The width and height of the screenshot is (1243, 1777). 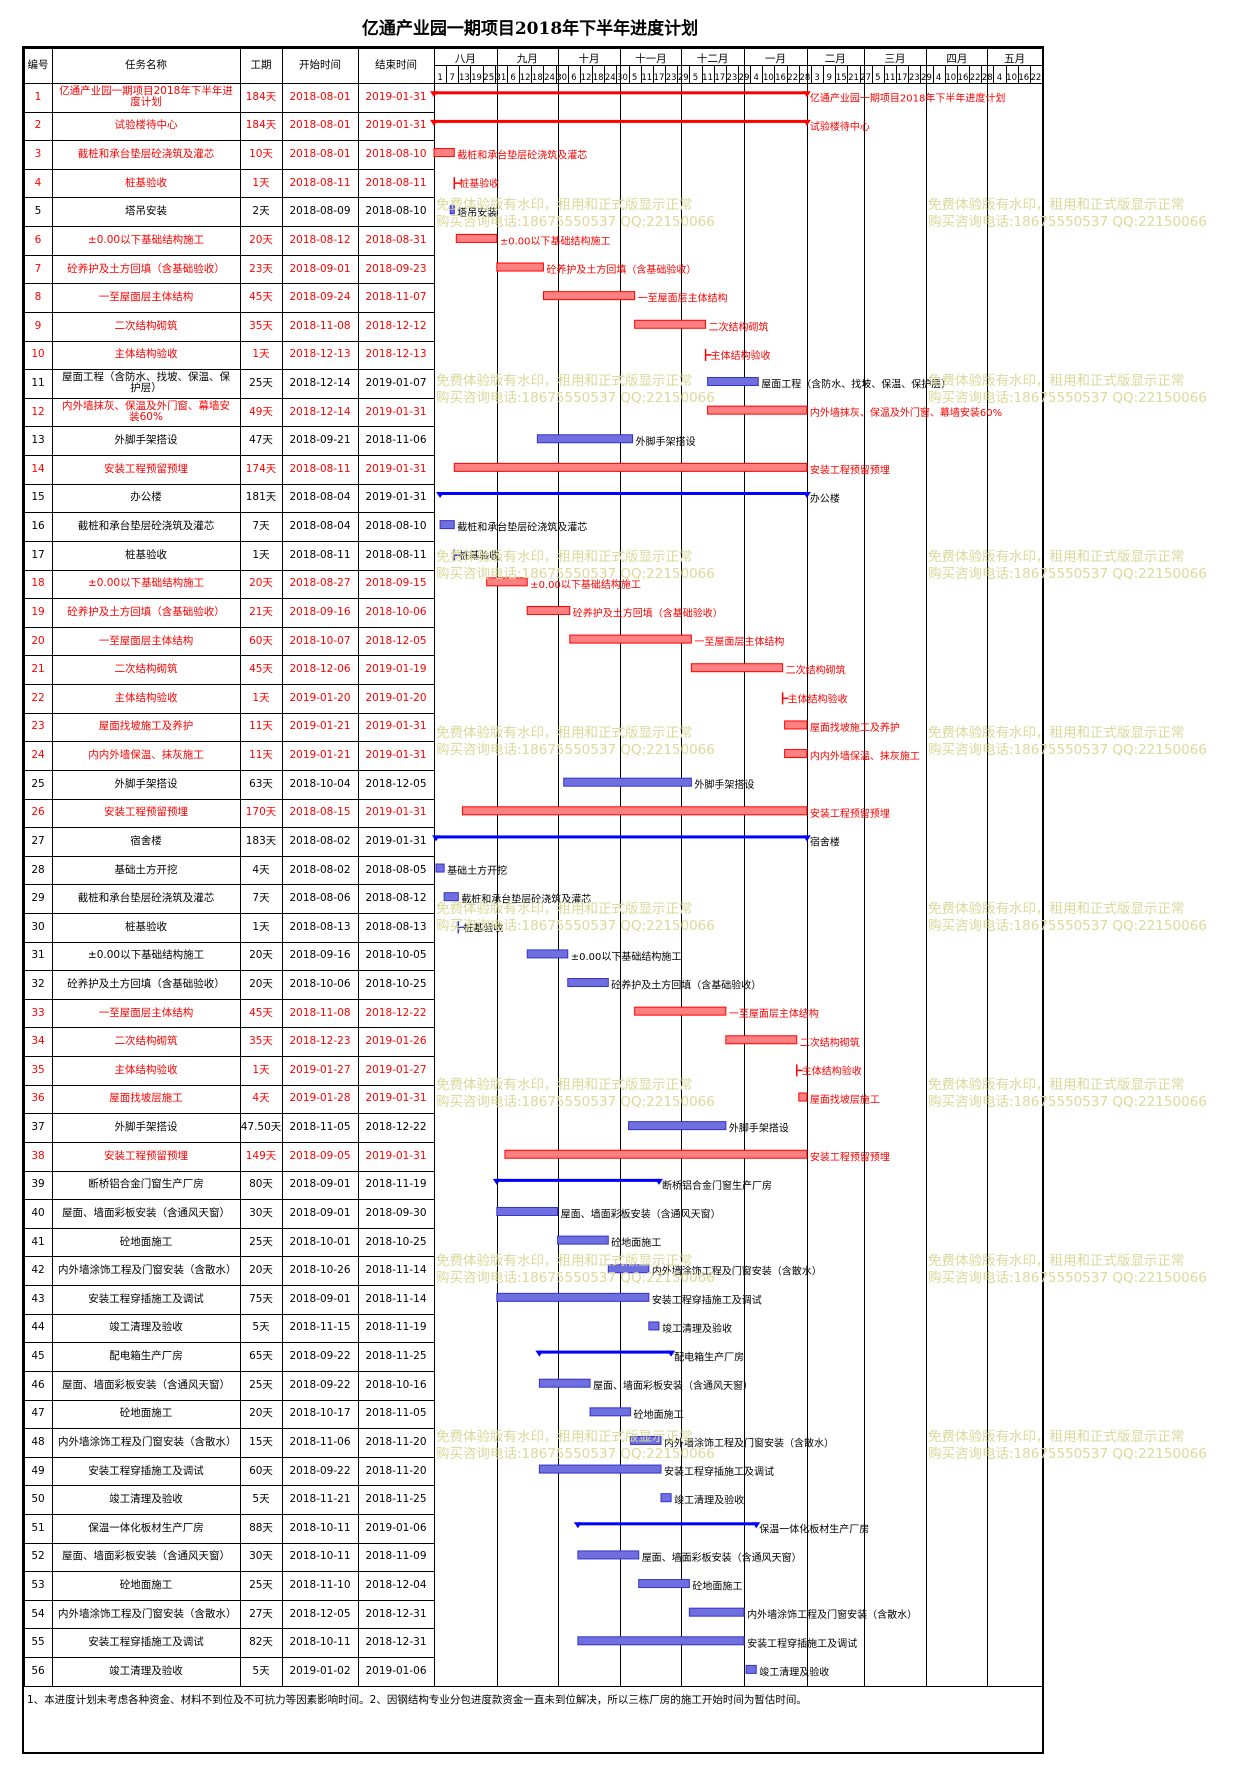 I want to click on bar-label: 截桩和承台垫层砼浇筑及灌芯, so click(x=522, y=155).